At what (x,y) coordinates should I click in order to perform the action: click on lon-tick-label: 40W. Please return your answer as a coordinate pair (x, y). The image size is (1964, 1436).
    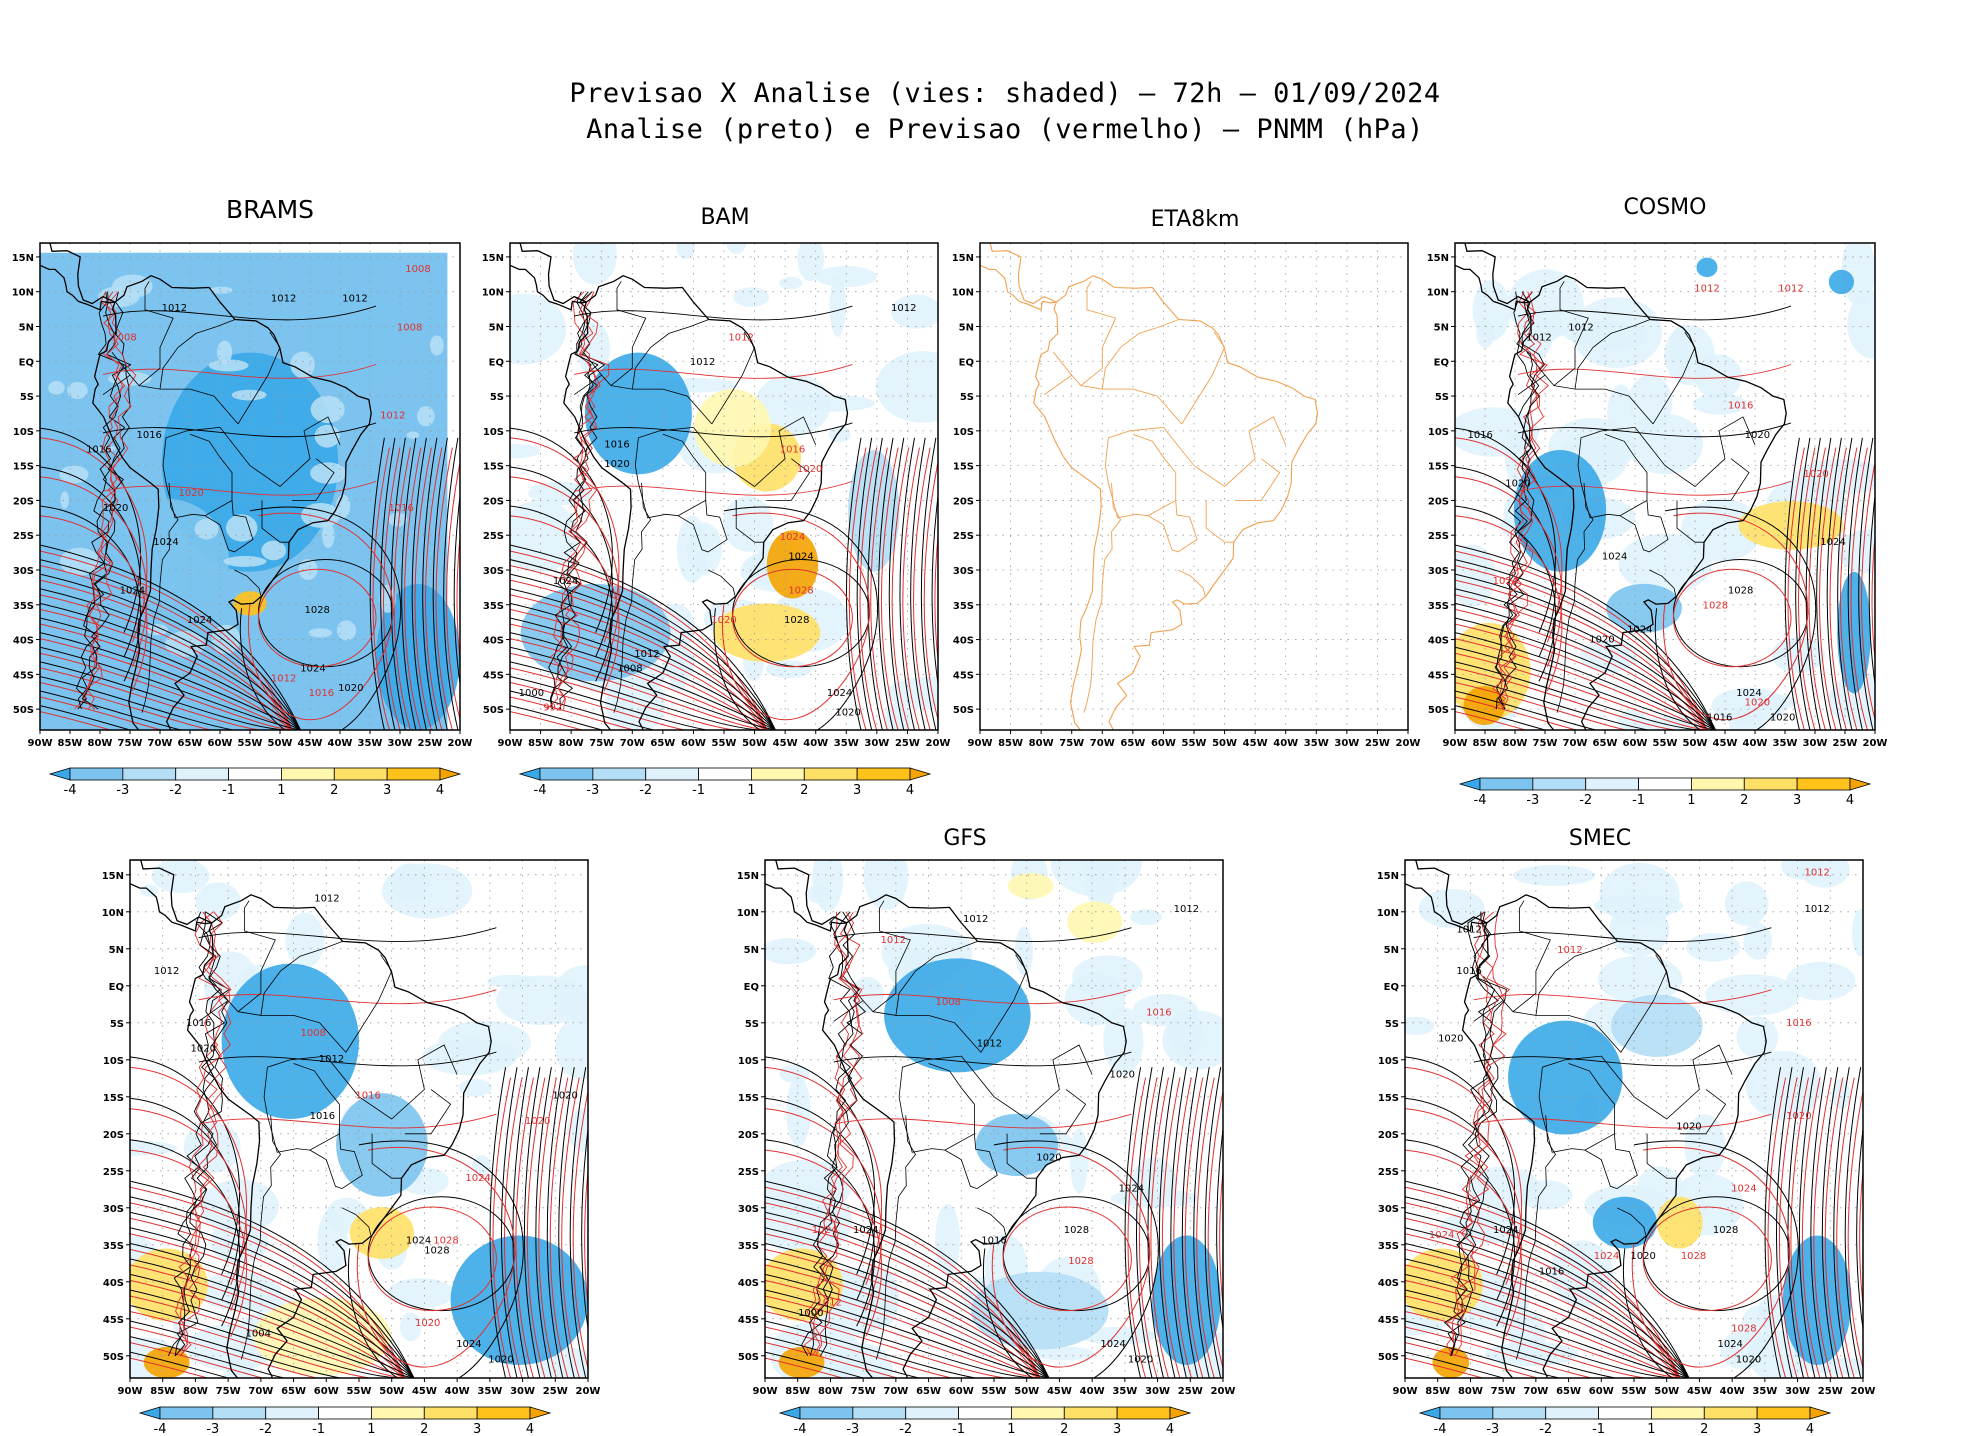
    Looking at the image, I should click on (340, 743).